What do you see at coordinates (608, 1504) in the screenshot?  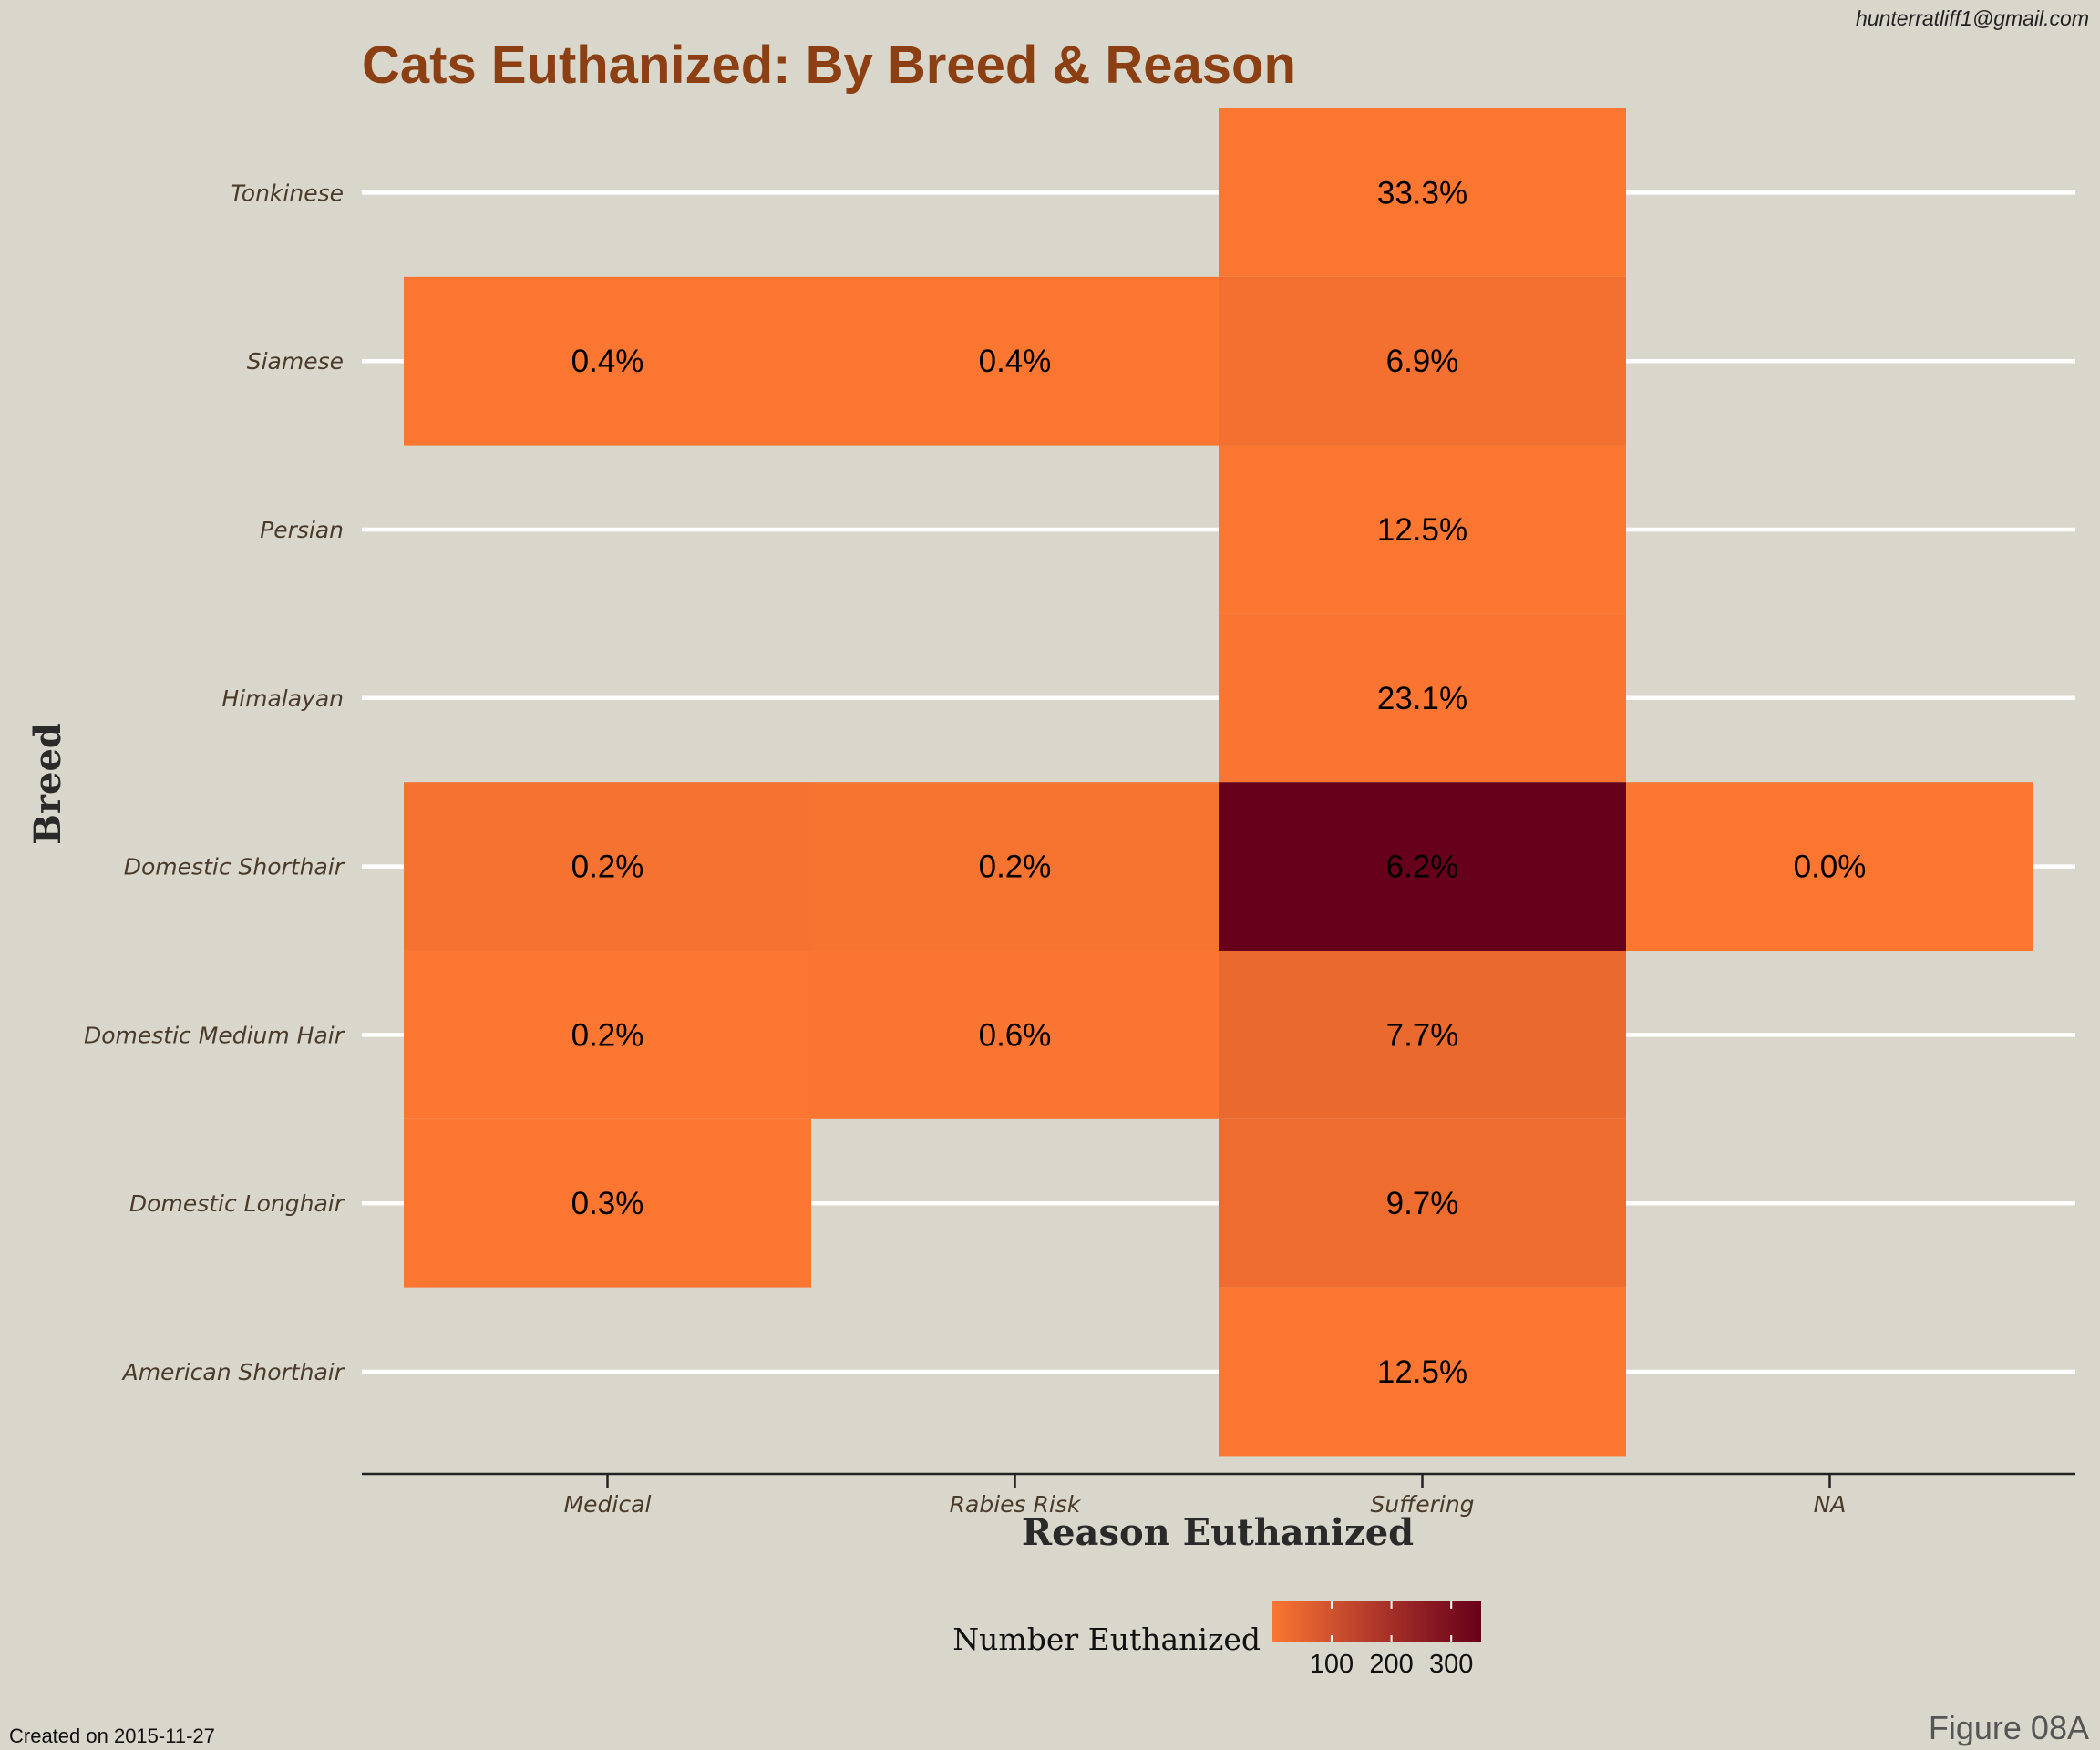 I see `x-tick-label: Medical` at bounding box center [608, 1504].